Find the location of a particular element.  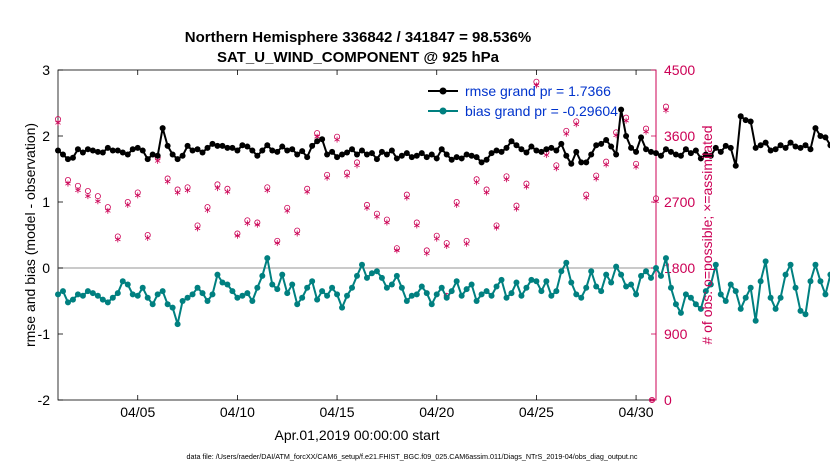

x-tick-label: 04/10 is located at coordinates (237, 412).